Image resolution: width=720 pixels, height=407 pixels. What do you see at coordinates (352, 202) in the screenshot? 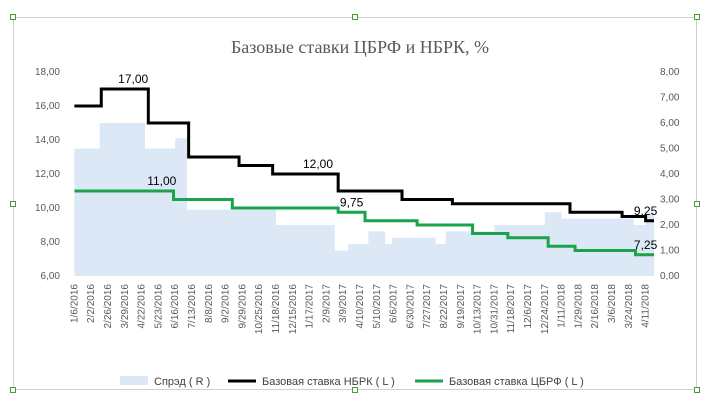
I see `data-label: 9,75` at bounding box center [352, 202].